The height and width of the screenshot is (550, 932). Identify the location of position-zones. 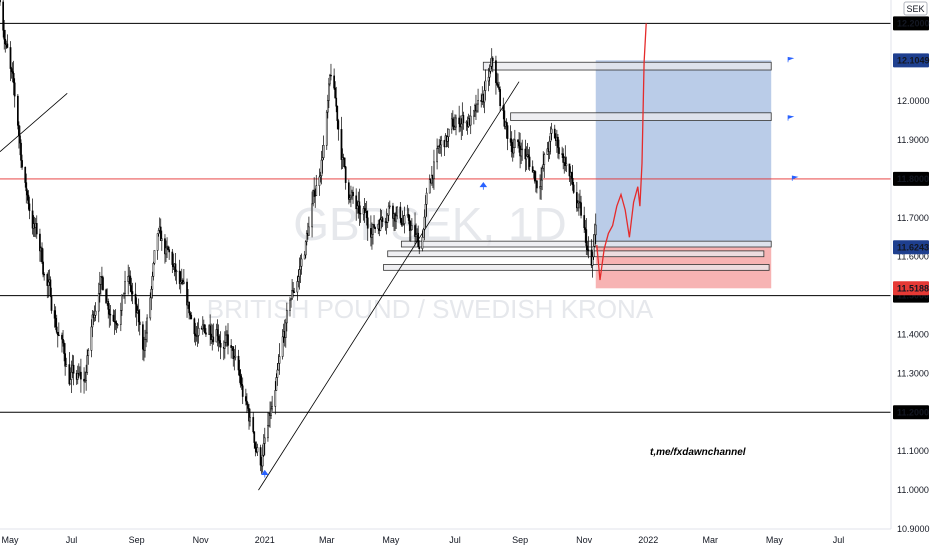
(683, 174).